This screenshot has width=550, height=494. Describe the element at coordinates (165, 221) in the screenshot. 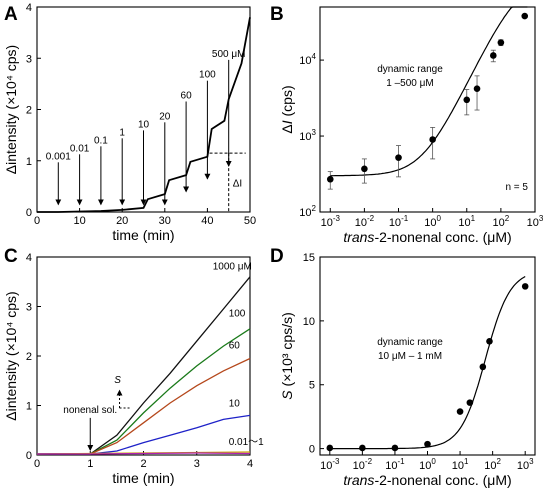

I see `x-tick-label: 30` at that location.